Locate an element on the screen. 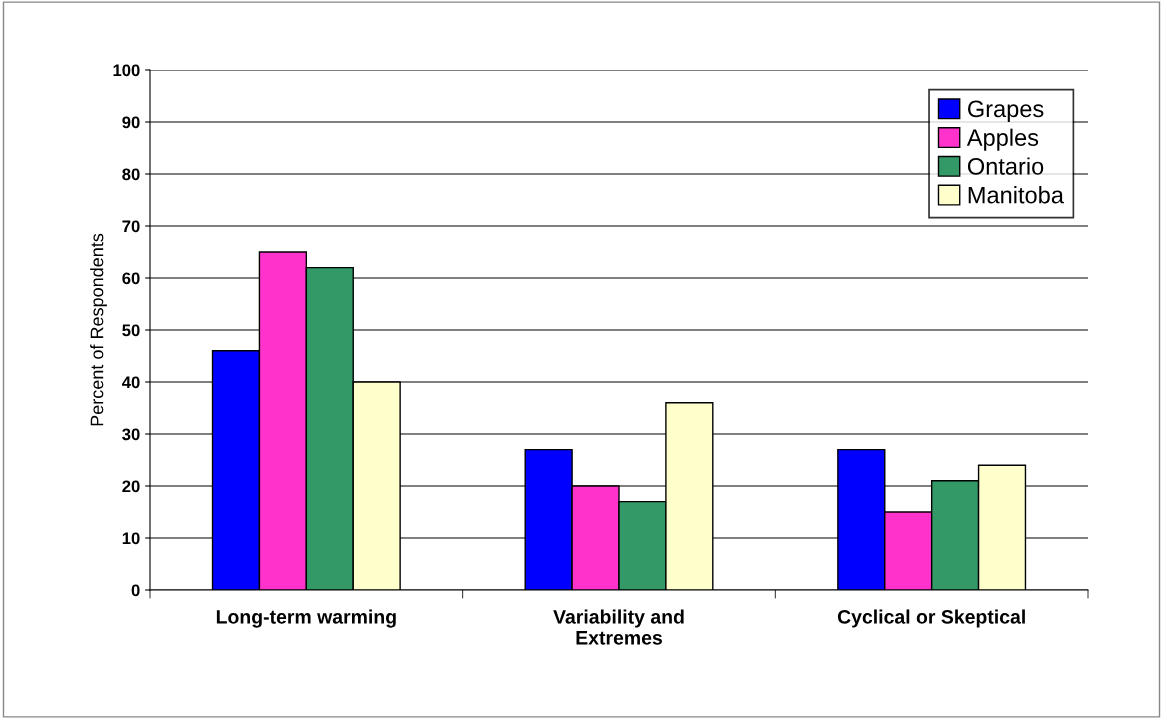  y-tick-label: 30 is located at coordinates (131, 434).